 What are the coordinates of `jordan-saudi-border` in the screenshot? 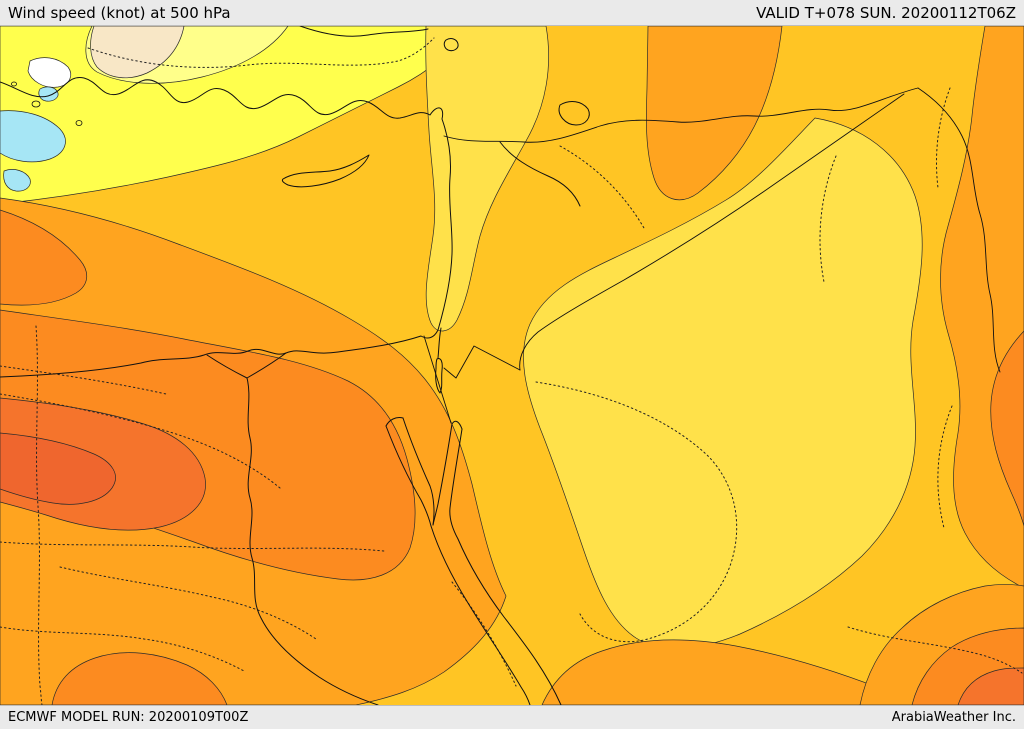 It's located at (482, 362).